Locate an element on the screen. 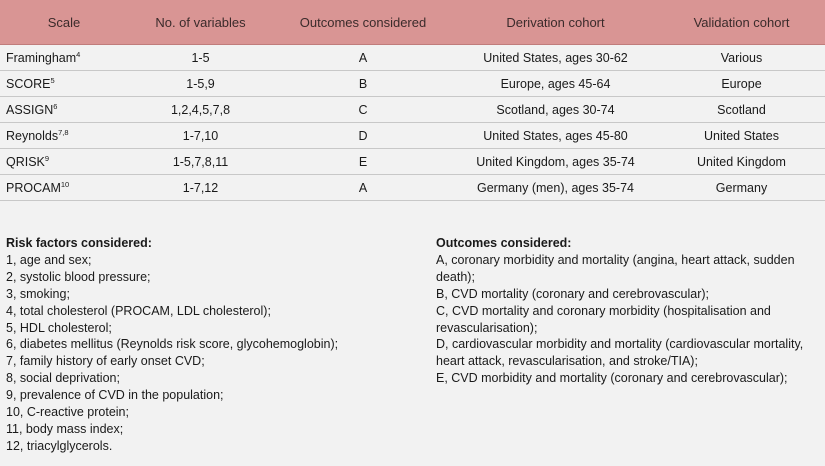  risk-factor-item: 7, family history of early onset CVD; is located at coordinates (105, 361).